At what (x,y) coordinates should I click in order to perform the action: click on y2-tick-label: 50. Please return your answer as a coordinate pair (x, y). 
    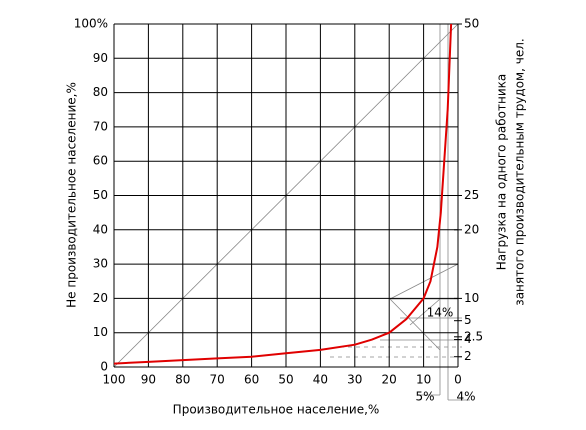
    Looking at the image, I should click on (471, 24).